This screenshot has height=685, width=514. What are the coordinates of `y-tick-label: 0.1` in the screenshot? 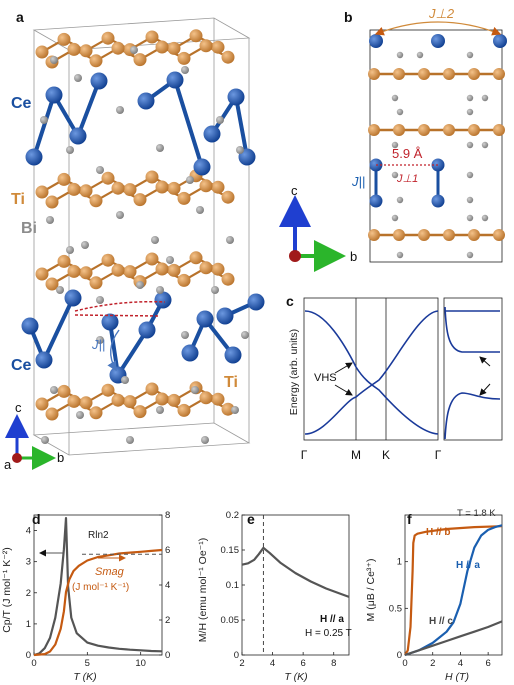 It's located at (232, 585).